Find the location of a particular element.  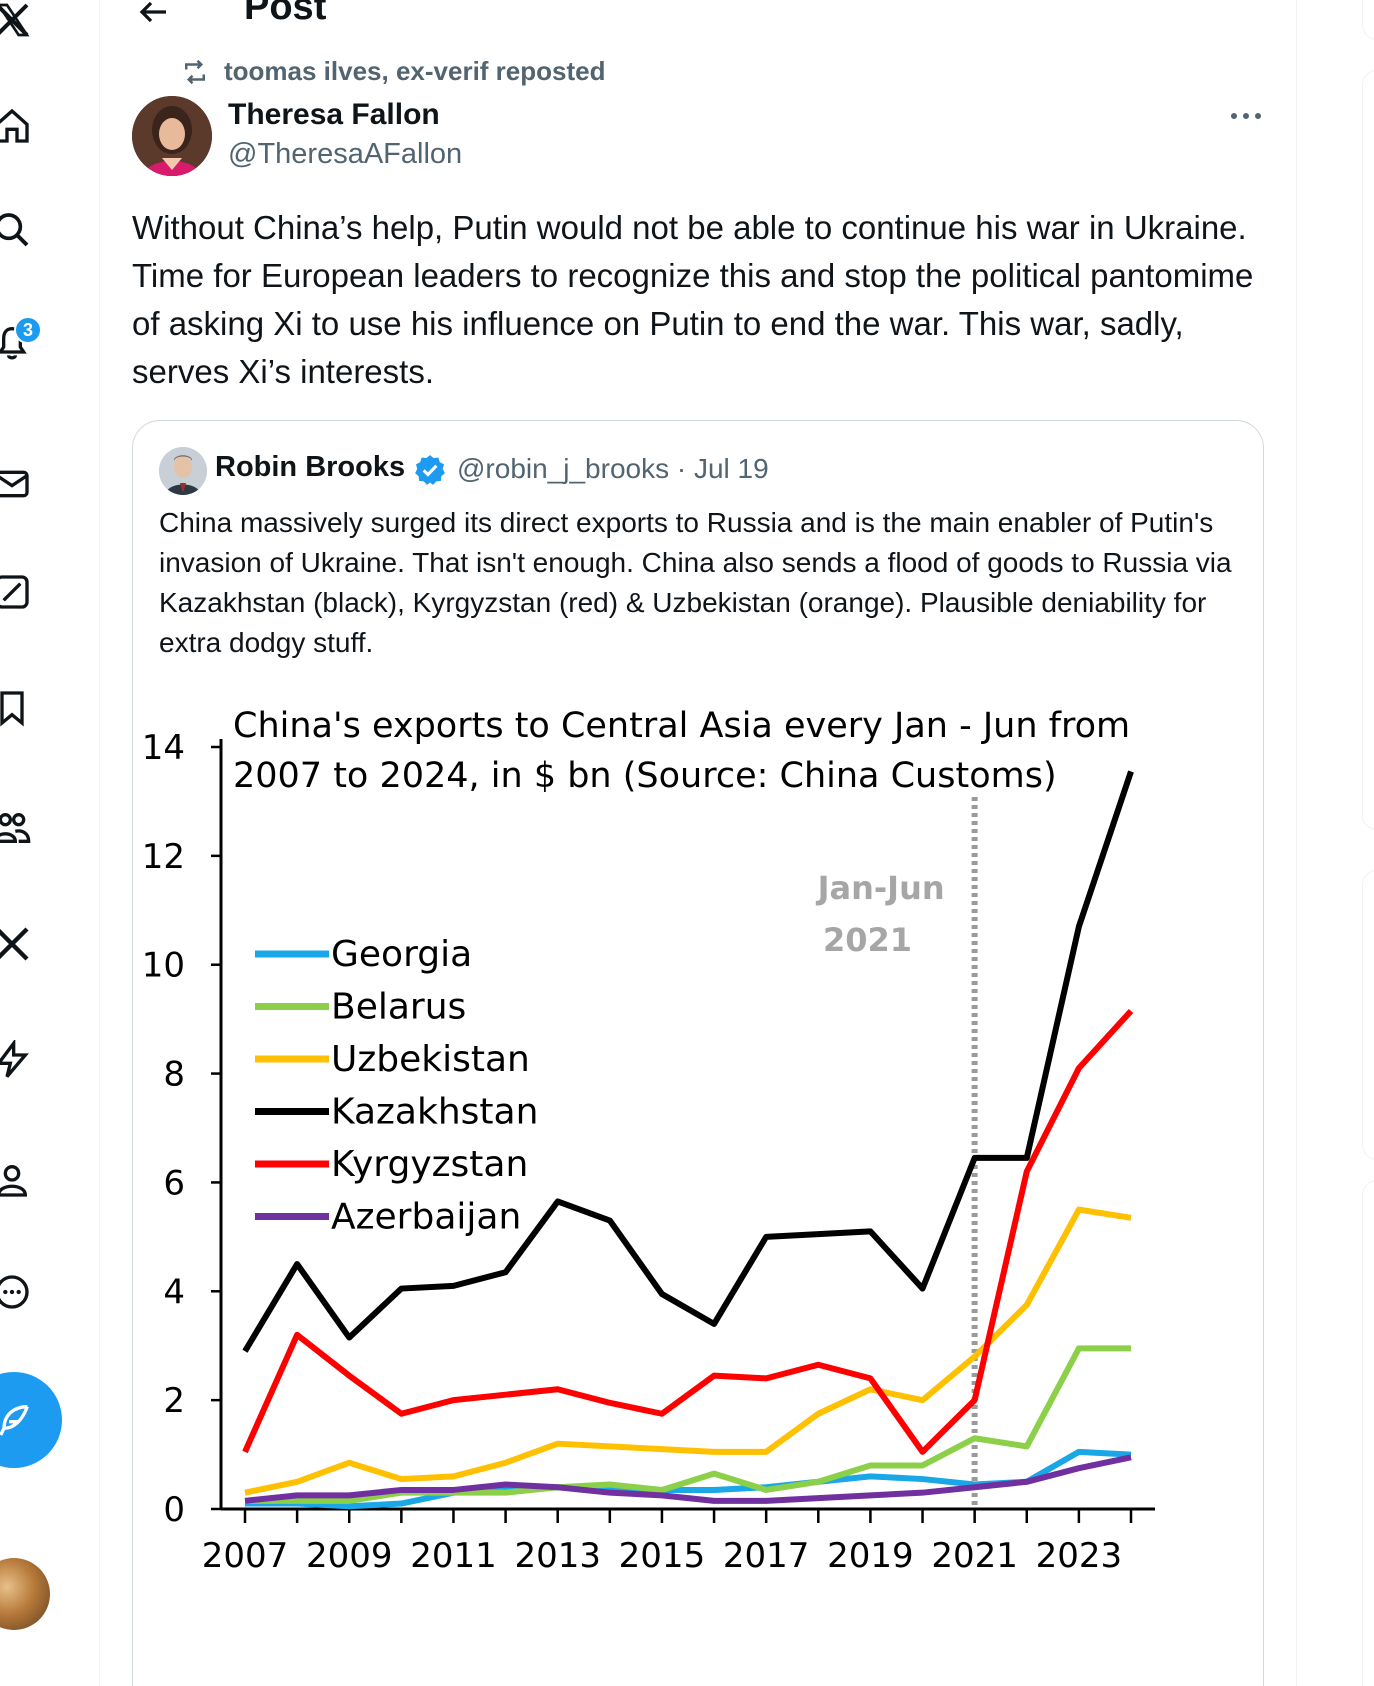

back-arrow-icon is located at coordinates (154, 15).